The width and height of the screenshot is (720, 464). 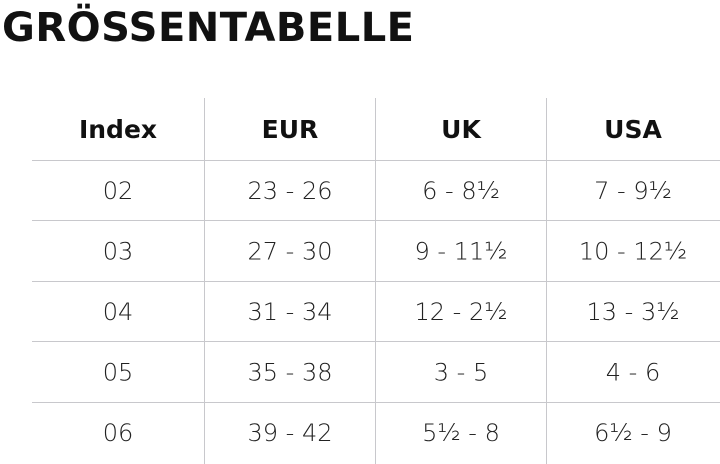 What do you see at coordinates (461, 312) in the screenshot?
I see `table-cell: 12 - 2½` at bounding box center [461, 312].